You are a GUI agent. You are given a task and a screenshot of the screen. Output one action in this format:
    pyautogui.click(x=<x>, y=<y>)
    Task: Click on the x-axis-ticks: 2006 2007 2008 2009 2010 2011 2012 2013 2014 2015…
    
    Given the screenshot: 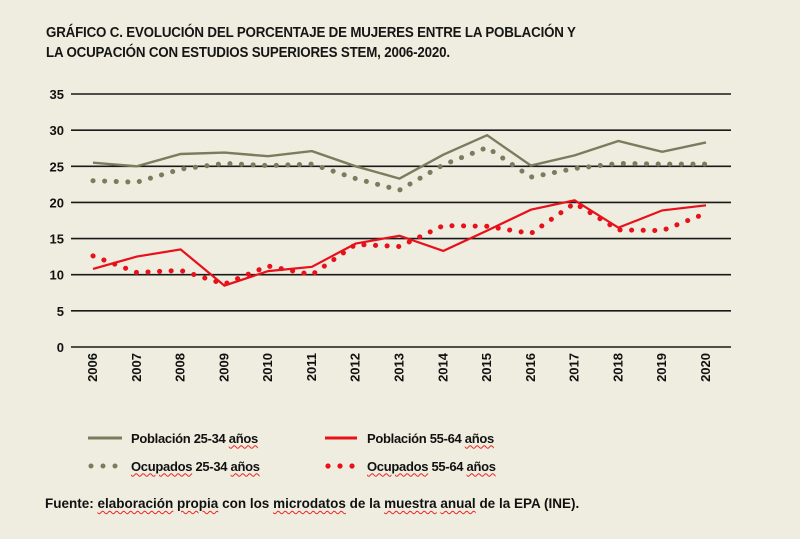 What is the action you would take?
    pyautogui.click(x=399, y=367)
    